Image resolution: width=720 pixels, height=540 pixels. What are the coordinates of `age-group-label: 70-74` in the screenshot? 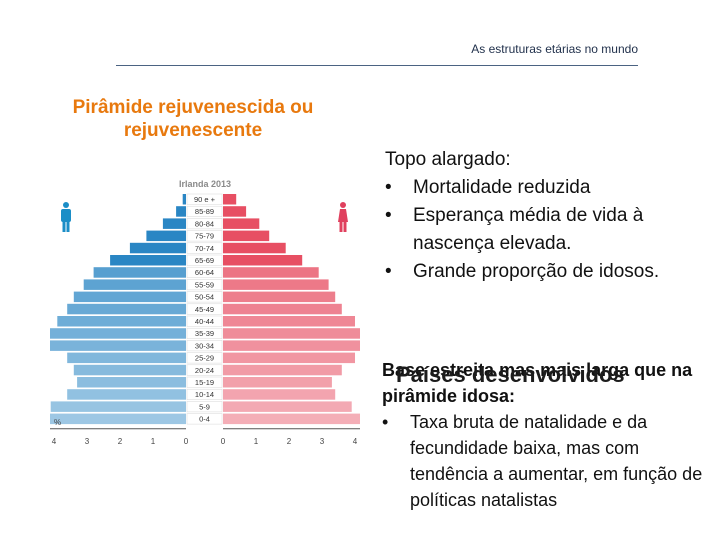 It's located at (204, 248).